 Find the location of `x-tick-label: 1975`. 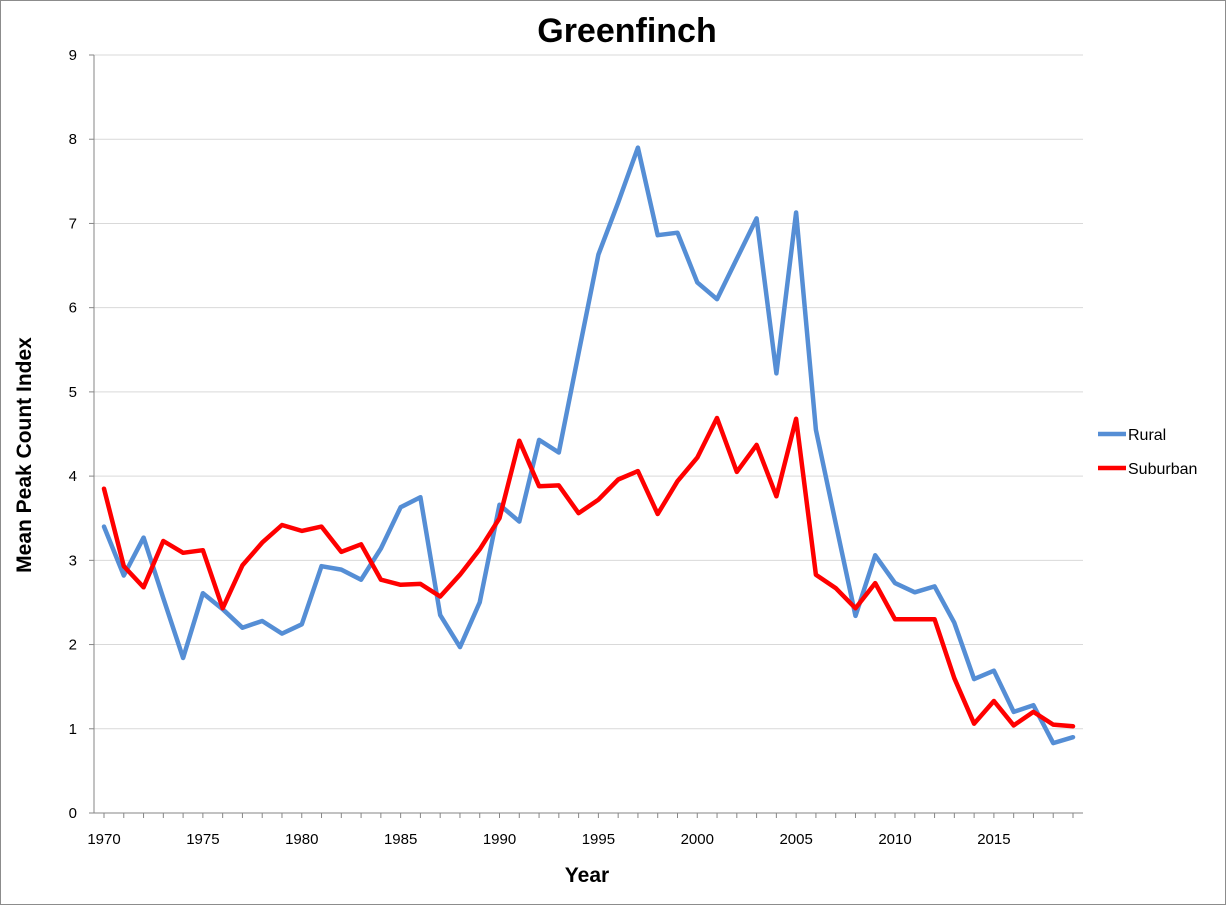

x-tick-label: 1975 is located at coordinates (202, 839).